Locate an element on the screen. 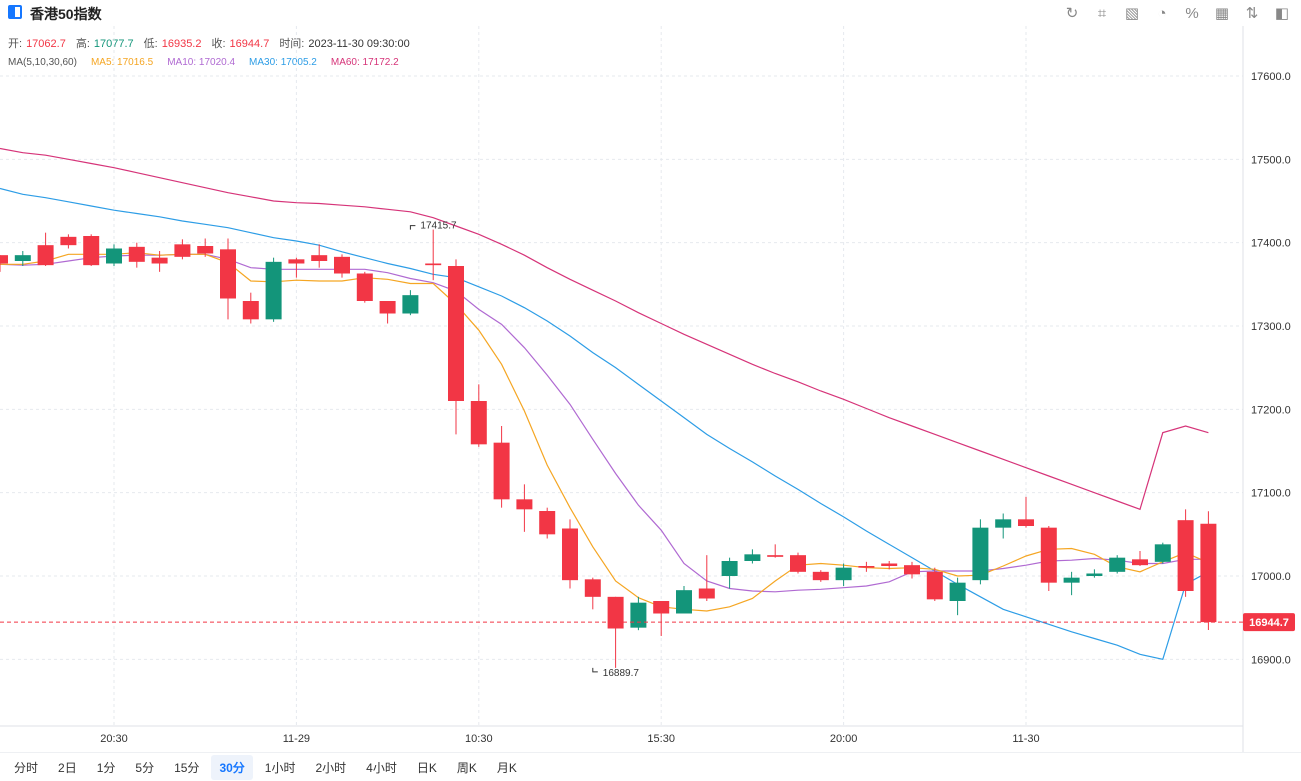  y-tick-label-1: 17000.0 is located at coordinates (1271, 577).